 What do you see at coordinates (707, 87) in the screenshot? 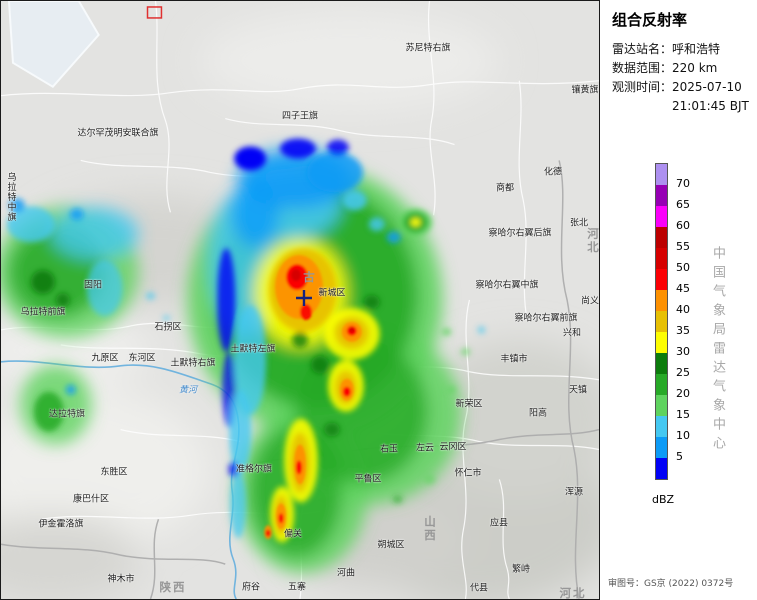
I see `time-date-value: 2025-07-10` at bounding box center [707, 87].